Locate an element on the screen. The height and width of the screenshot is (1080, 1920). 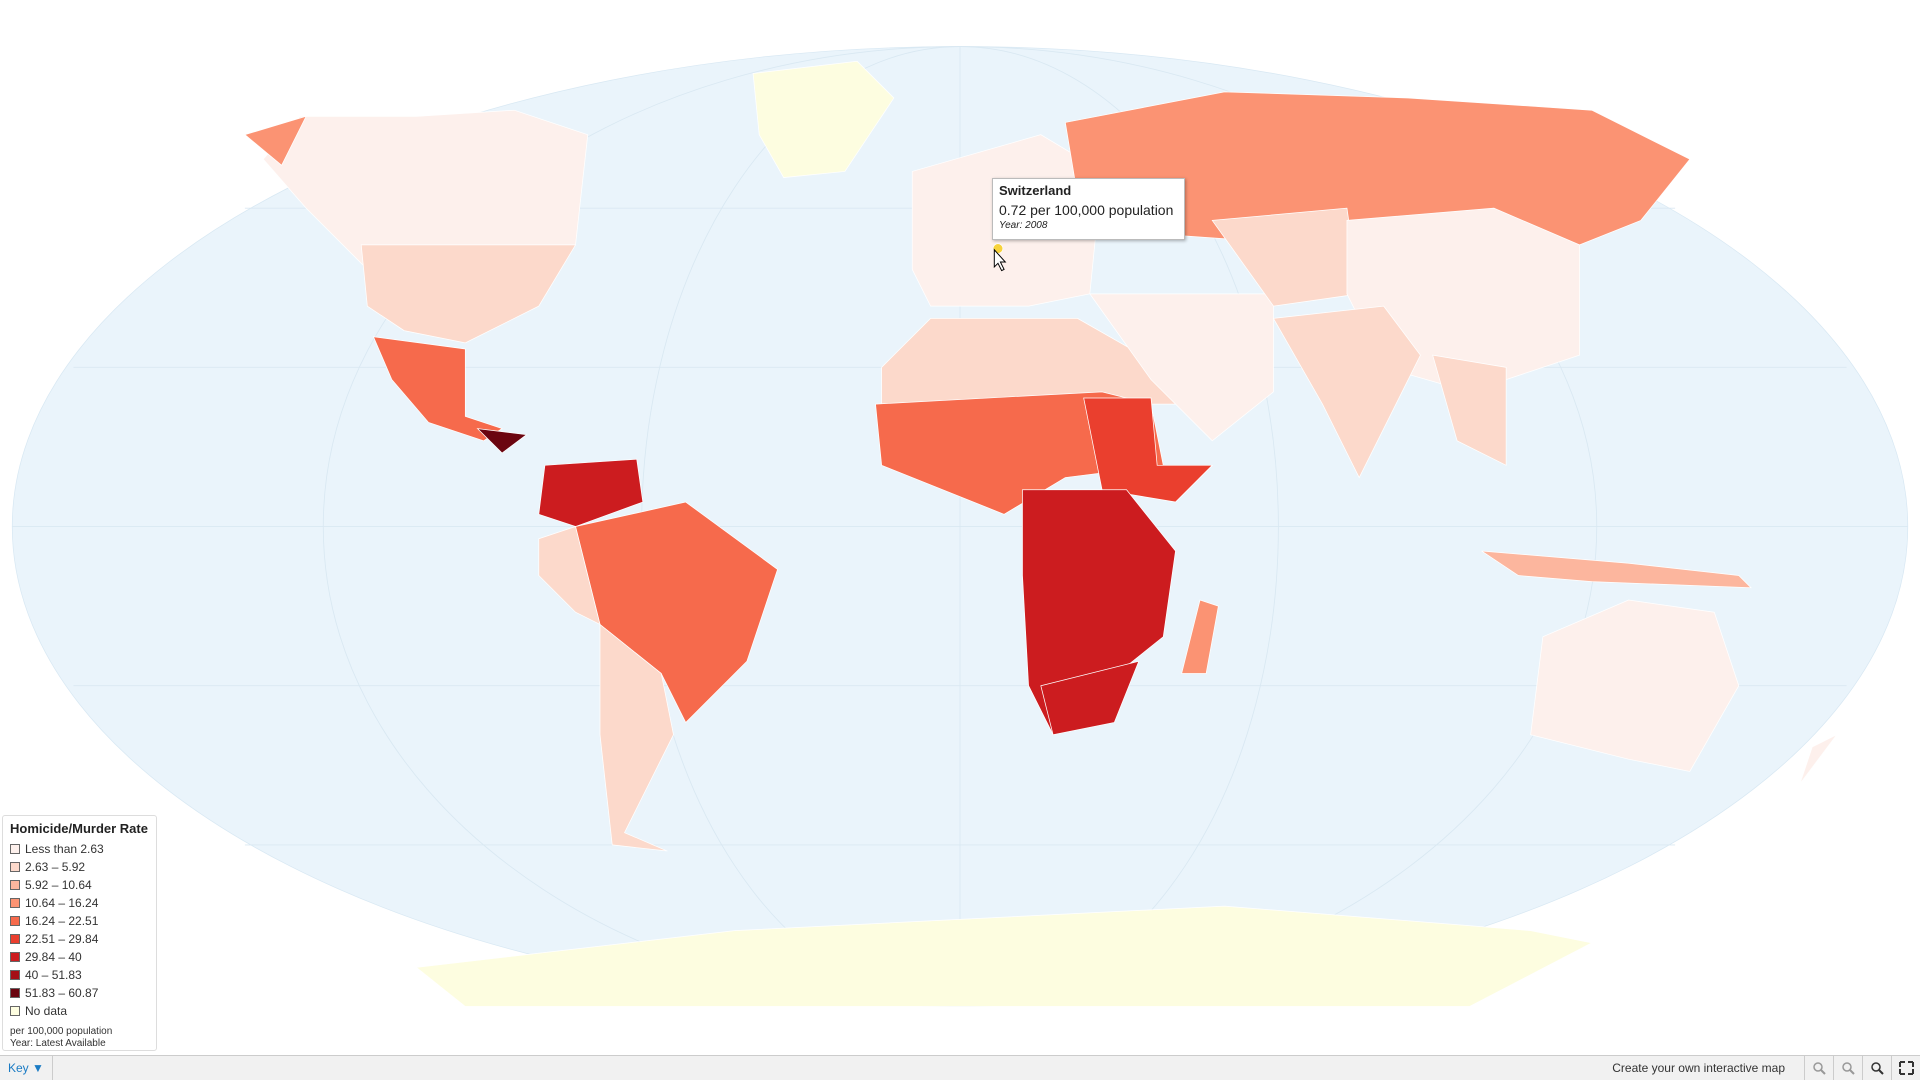
legend-note: Year: Latest Available is located at coordinates (58, 1043).